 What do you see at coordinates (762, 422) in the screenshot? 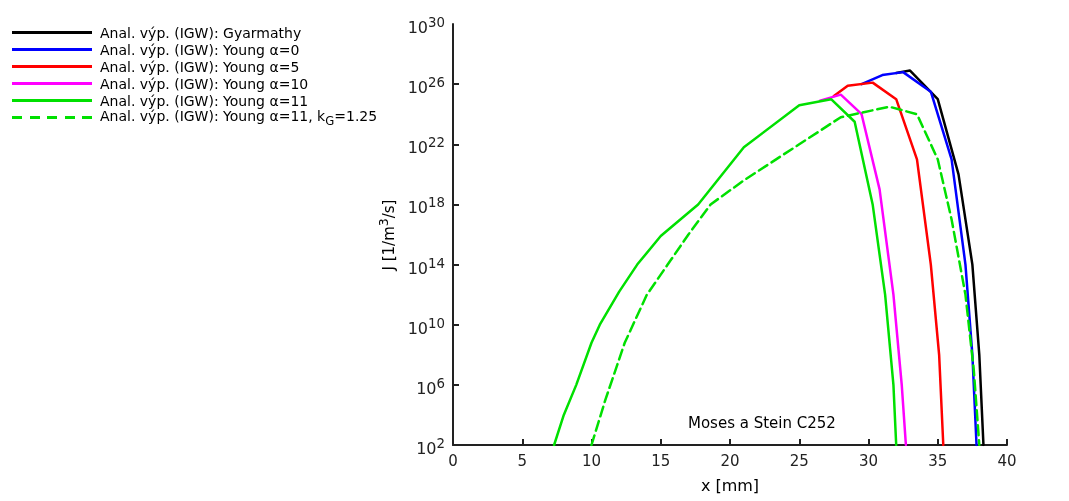
I see `annotation: Moses a Stein C252` at bounding box center [762, 422].